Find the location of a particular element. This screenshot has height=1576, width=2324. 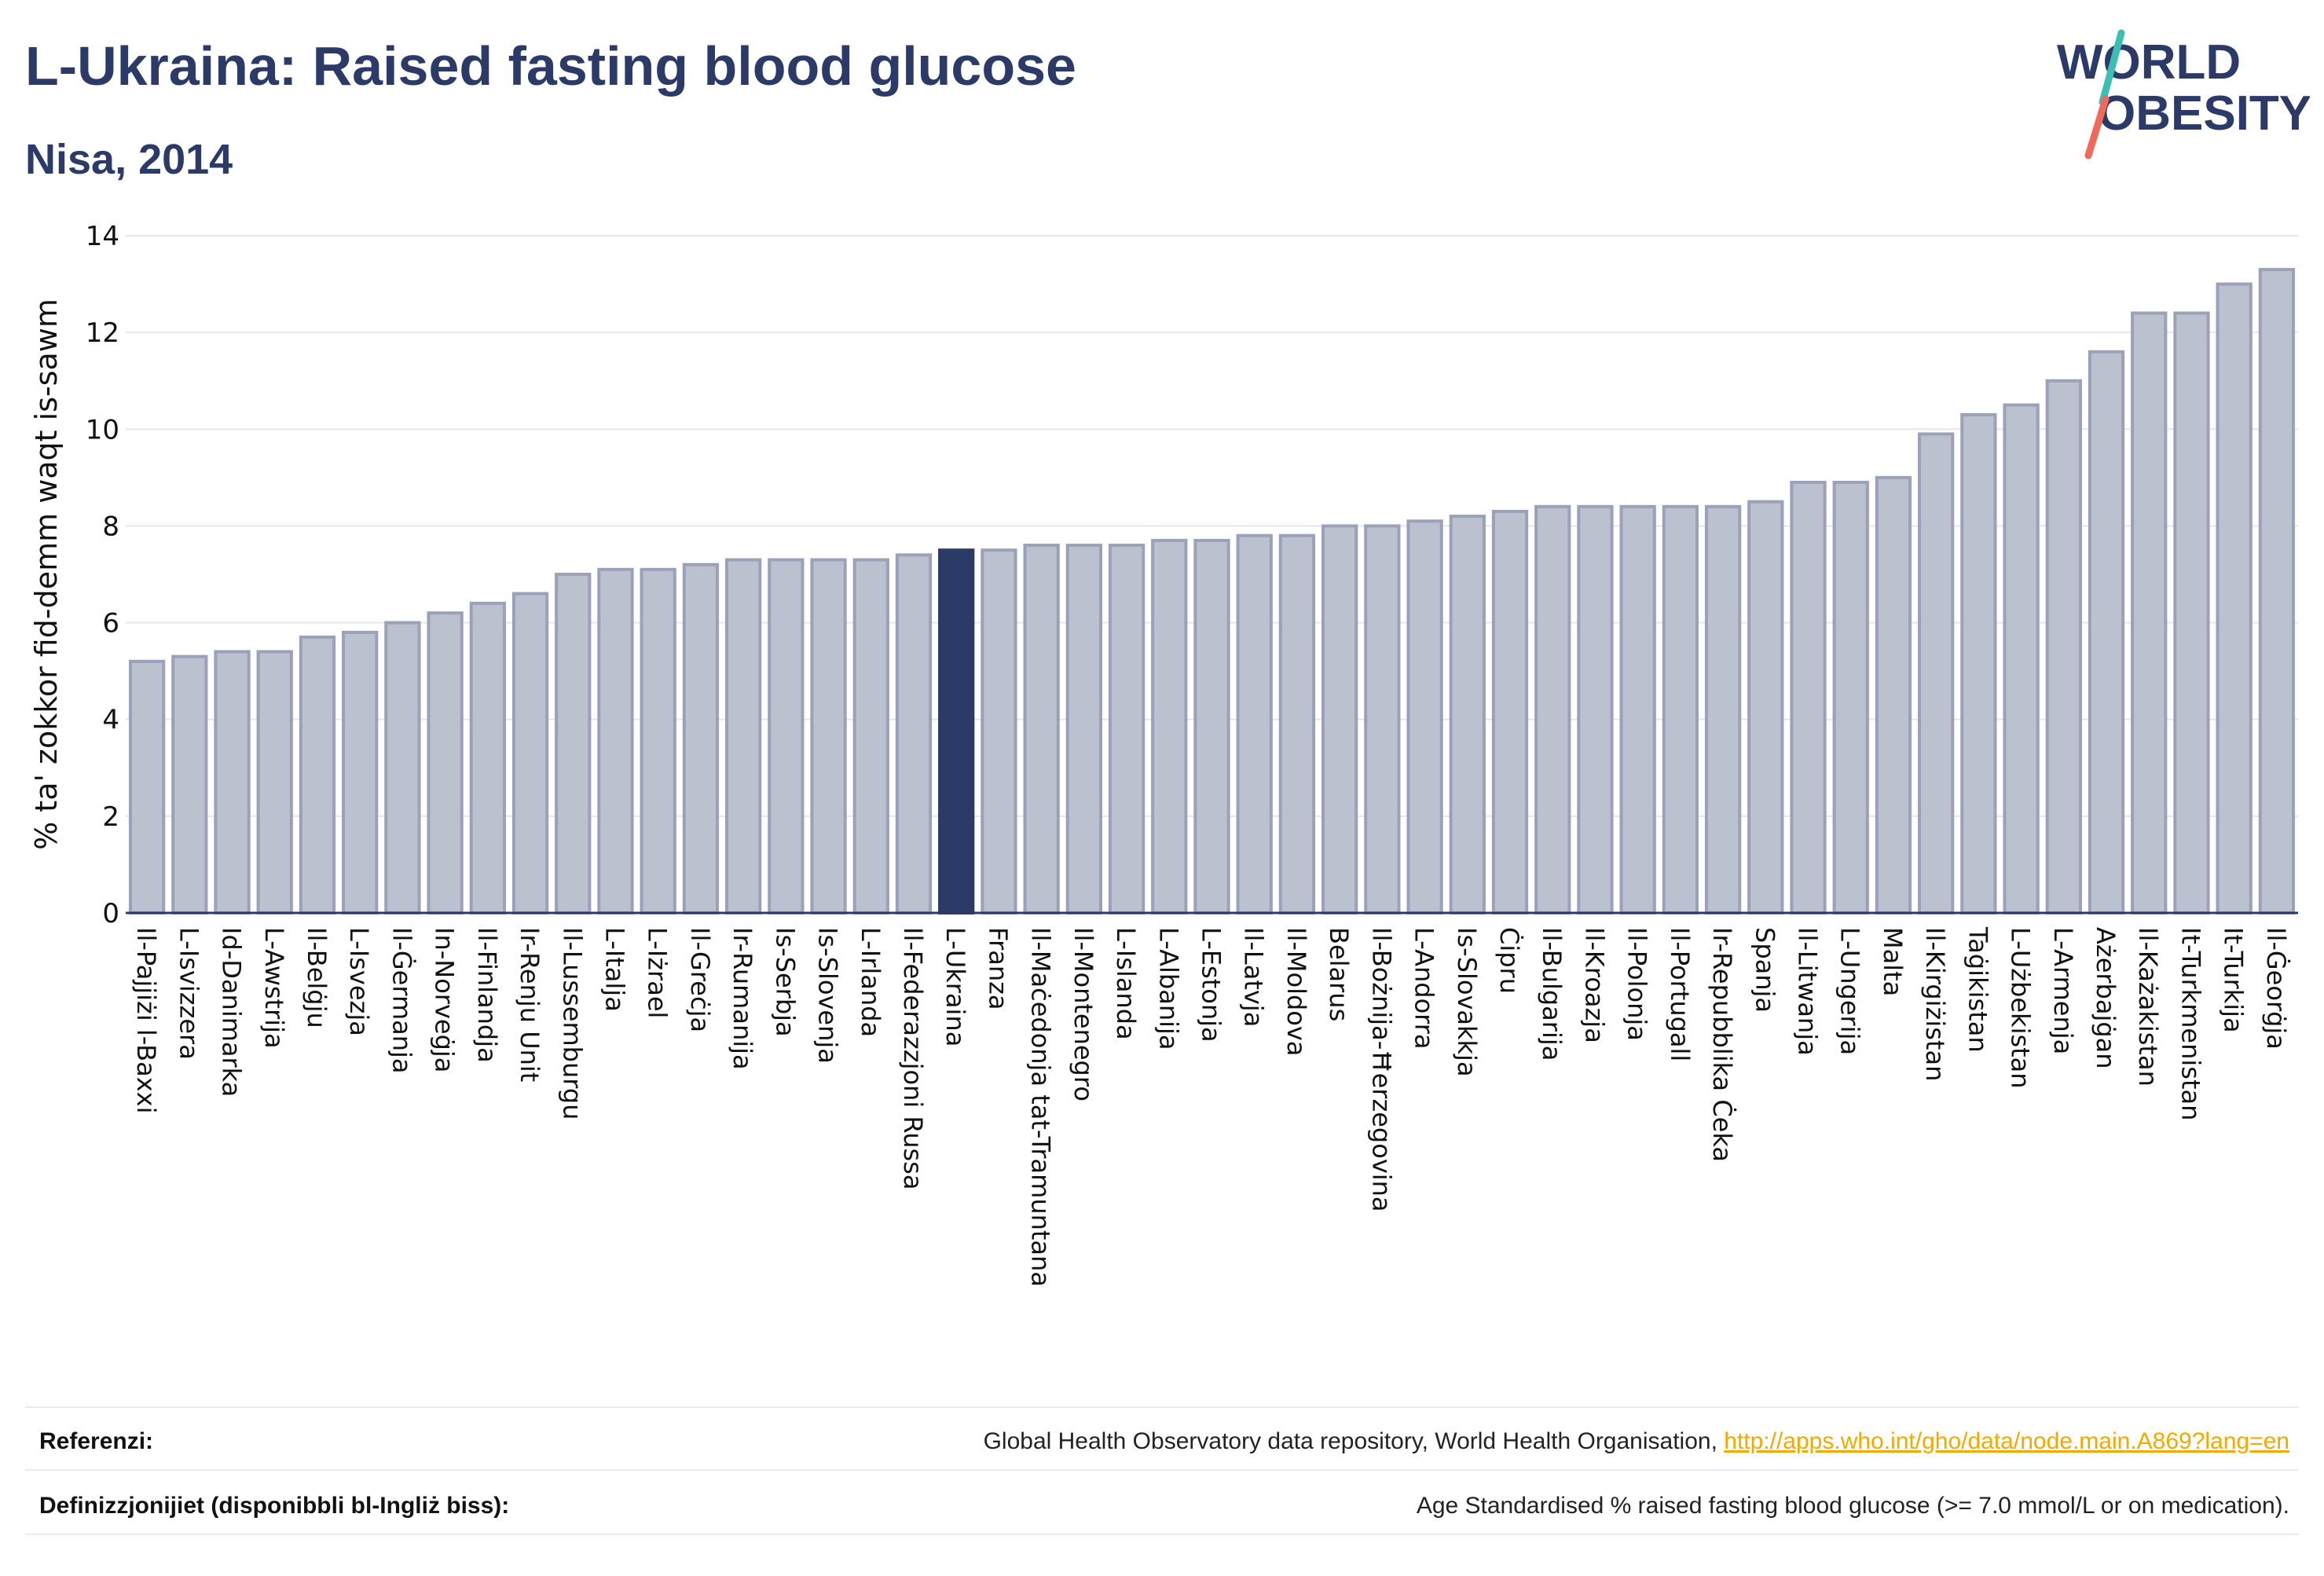

x-tick-label: L-Armenja is located at coordinates (2063, 990).